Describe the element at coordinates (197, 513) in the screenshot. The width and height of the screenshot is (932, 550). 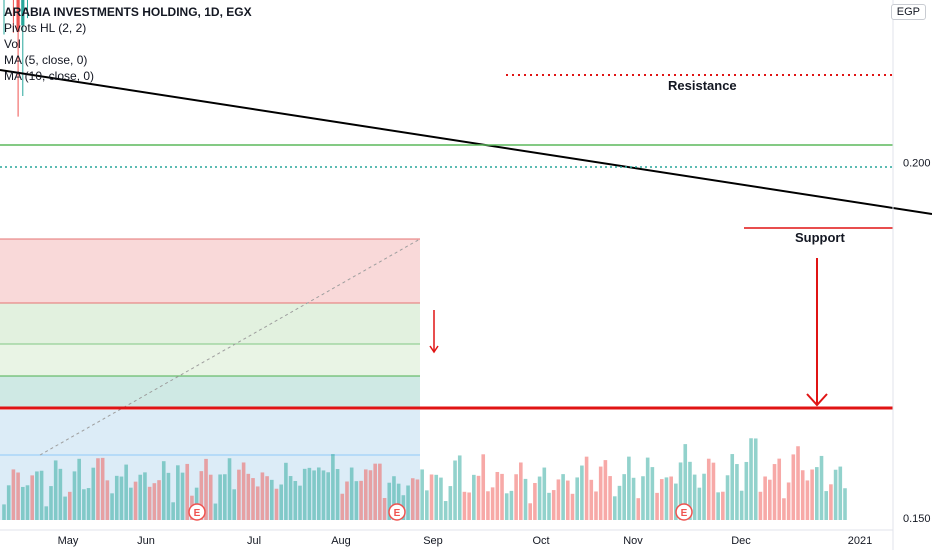
I see `earnings-label: E` at that location.